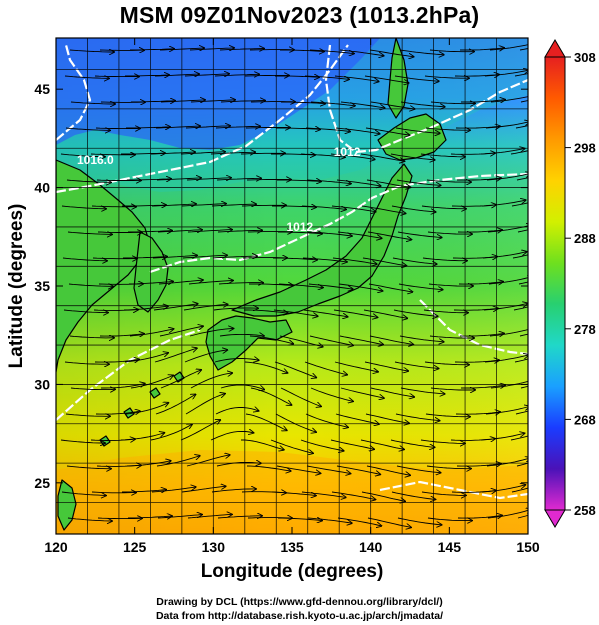 The image size is (599, 625). I want to click on x-tick-label: 120, so click(56, 547).